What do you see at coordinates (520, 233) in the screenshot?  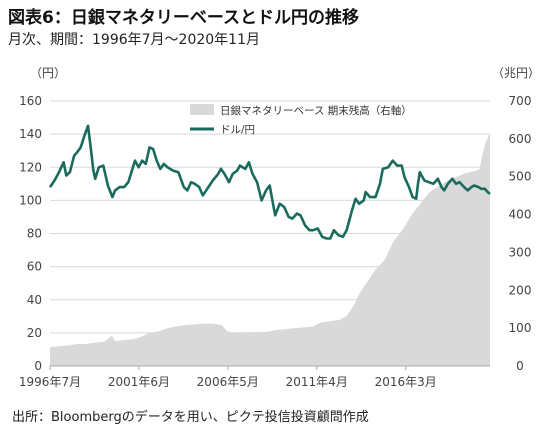 I see `right-axis-ticks: 0 100 200 300 400 500 600 700` at bounding box center [520, 233].